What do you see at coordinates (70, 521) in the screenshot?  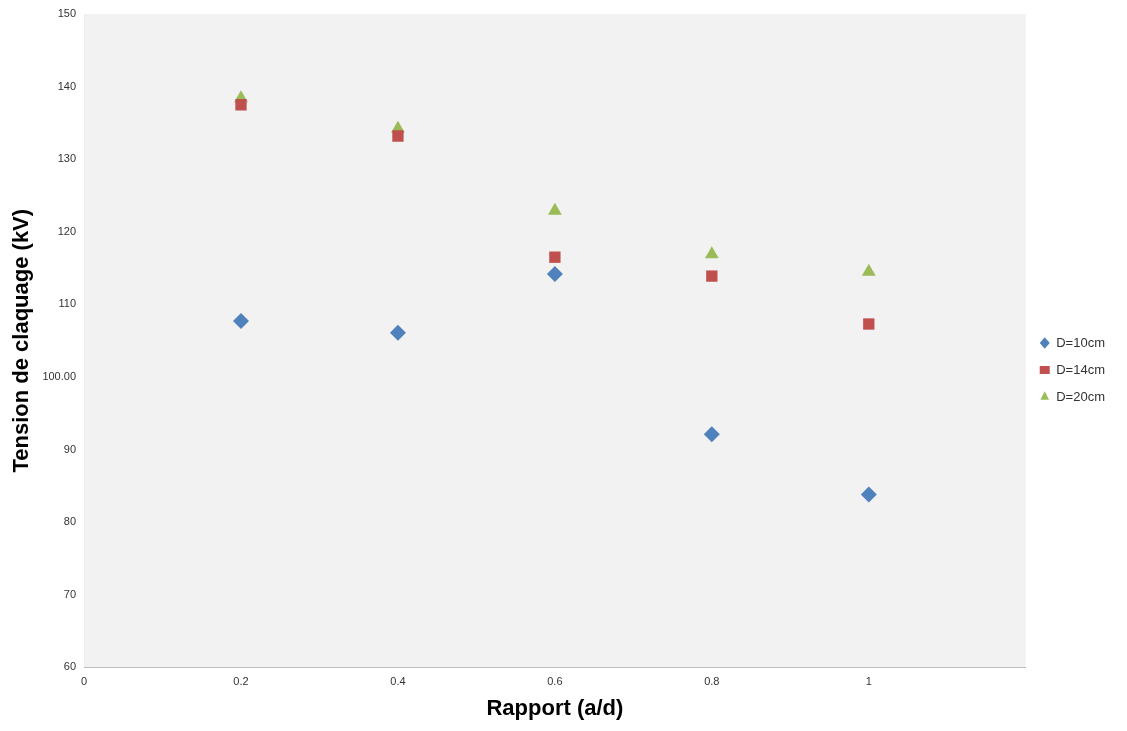 I see `y-tick-label: 80` at bounding box center [70, 521].